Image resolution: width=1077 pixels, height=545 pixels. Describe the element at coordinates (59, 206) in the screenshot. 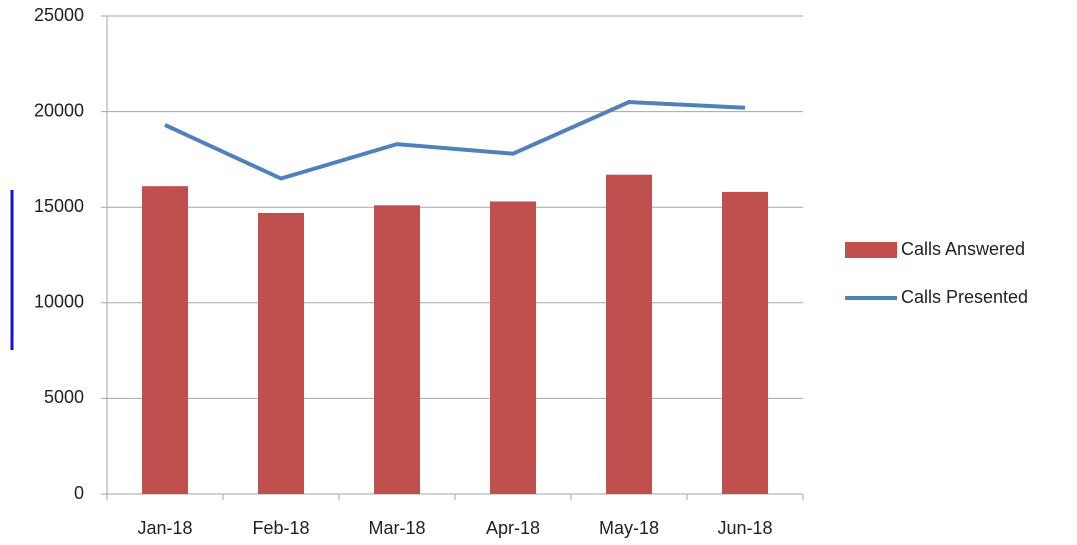

I see `y-tick-label: 15000` at that location.